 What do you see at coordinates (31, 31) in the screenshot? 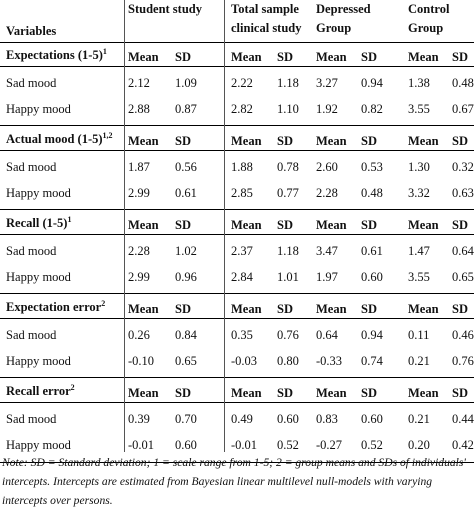
I see `header-variables: Variables` at bounding box center [31, 31].